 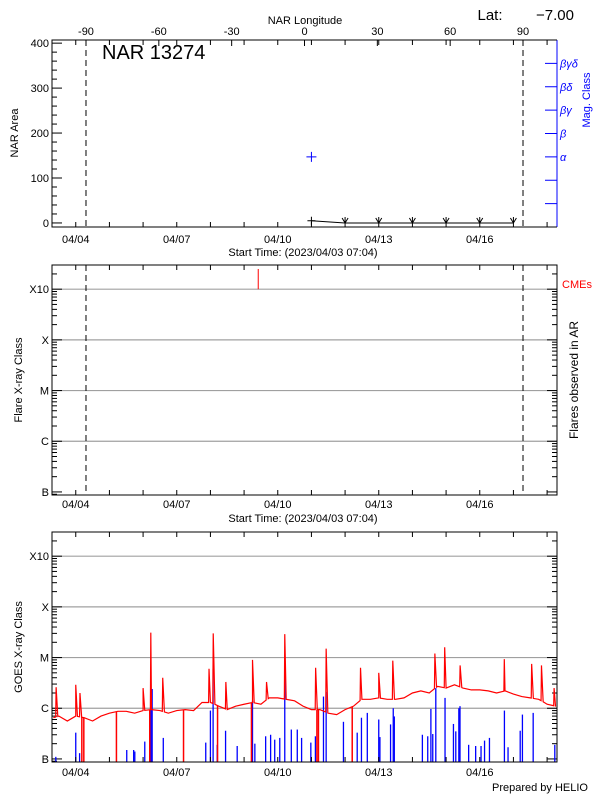 What do you see at coordinates (555, 15) in the screenshot?
I see `latitude-value: −7.00` at bounding box center [555, 15].